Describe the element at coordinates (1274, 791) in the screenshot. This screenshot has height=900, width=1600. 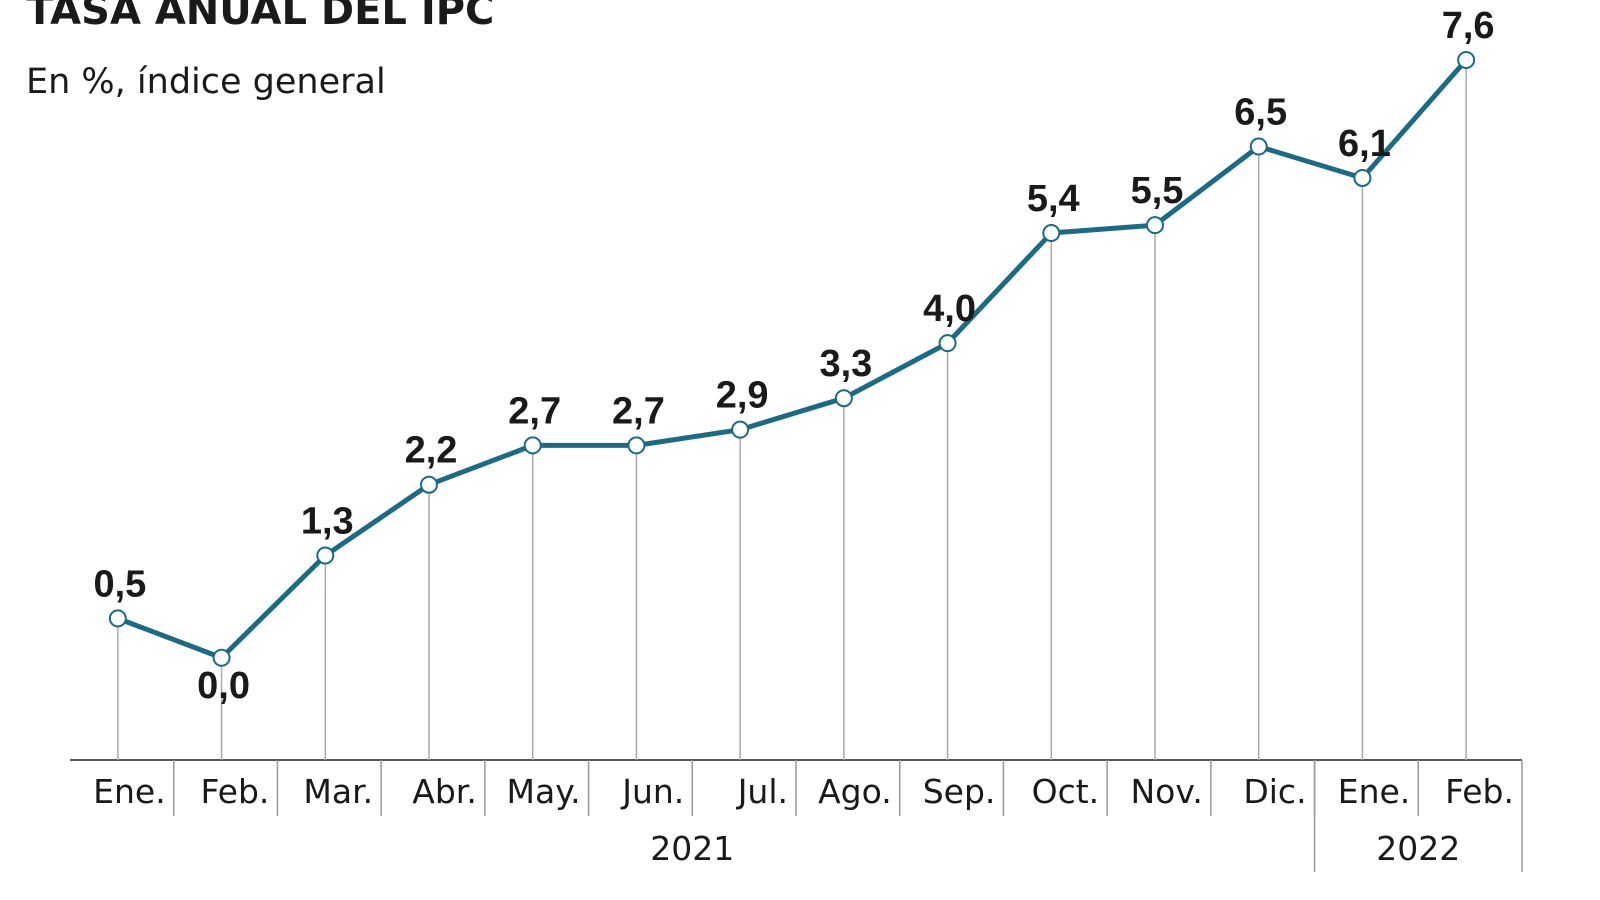
I see `x-tick-label: Dic.` at that location.